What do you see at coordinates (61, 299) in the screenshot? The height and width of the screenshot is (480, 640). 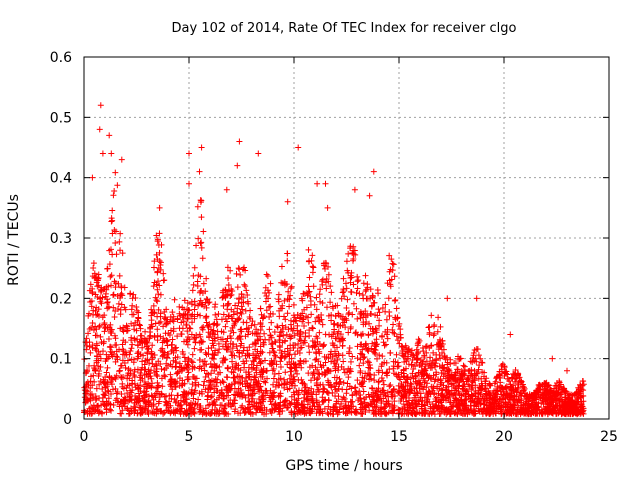 I see `y-tick-label: 0.2` at bounding box center [61, 299].